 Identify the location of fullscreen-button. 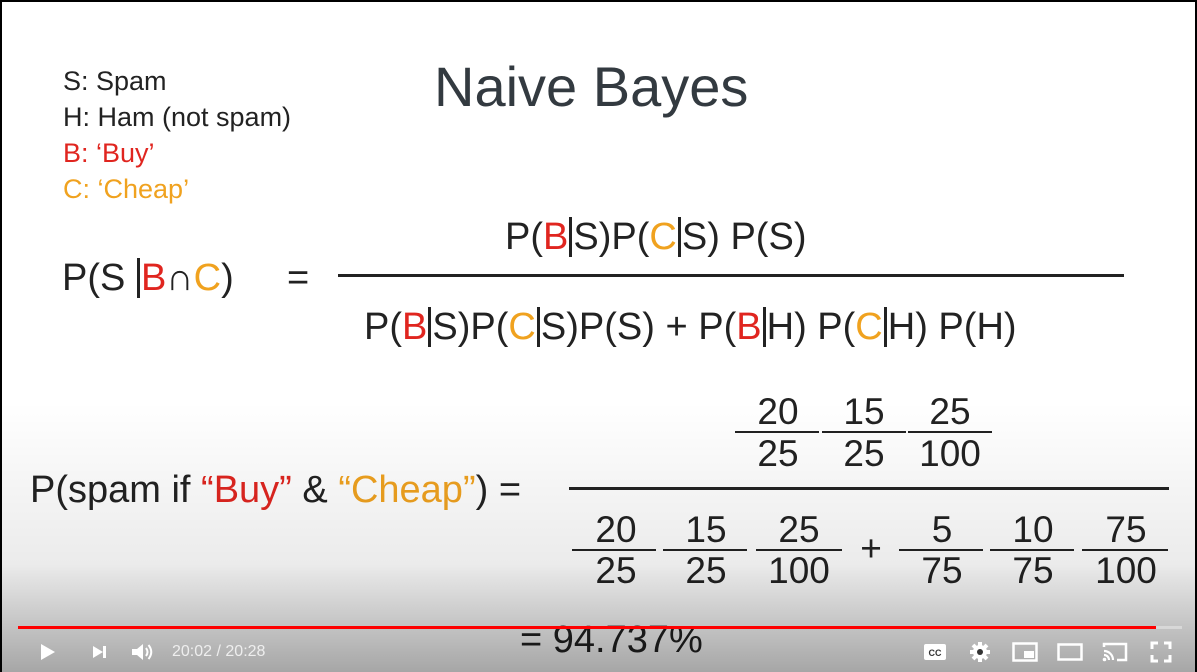
(1161, 652).